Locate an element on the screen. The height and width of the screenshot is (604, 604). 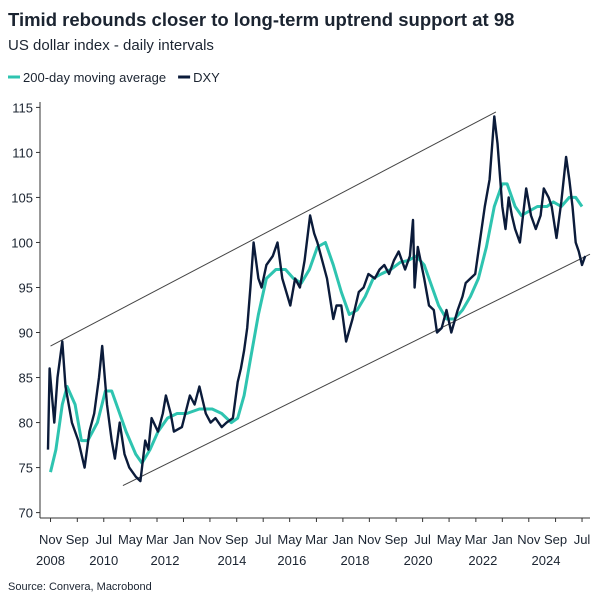
legend: 200-day moving average DXY is located at coordinates (114, 77).